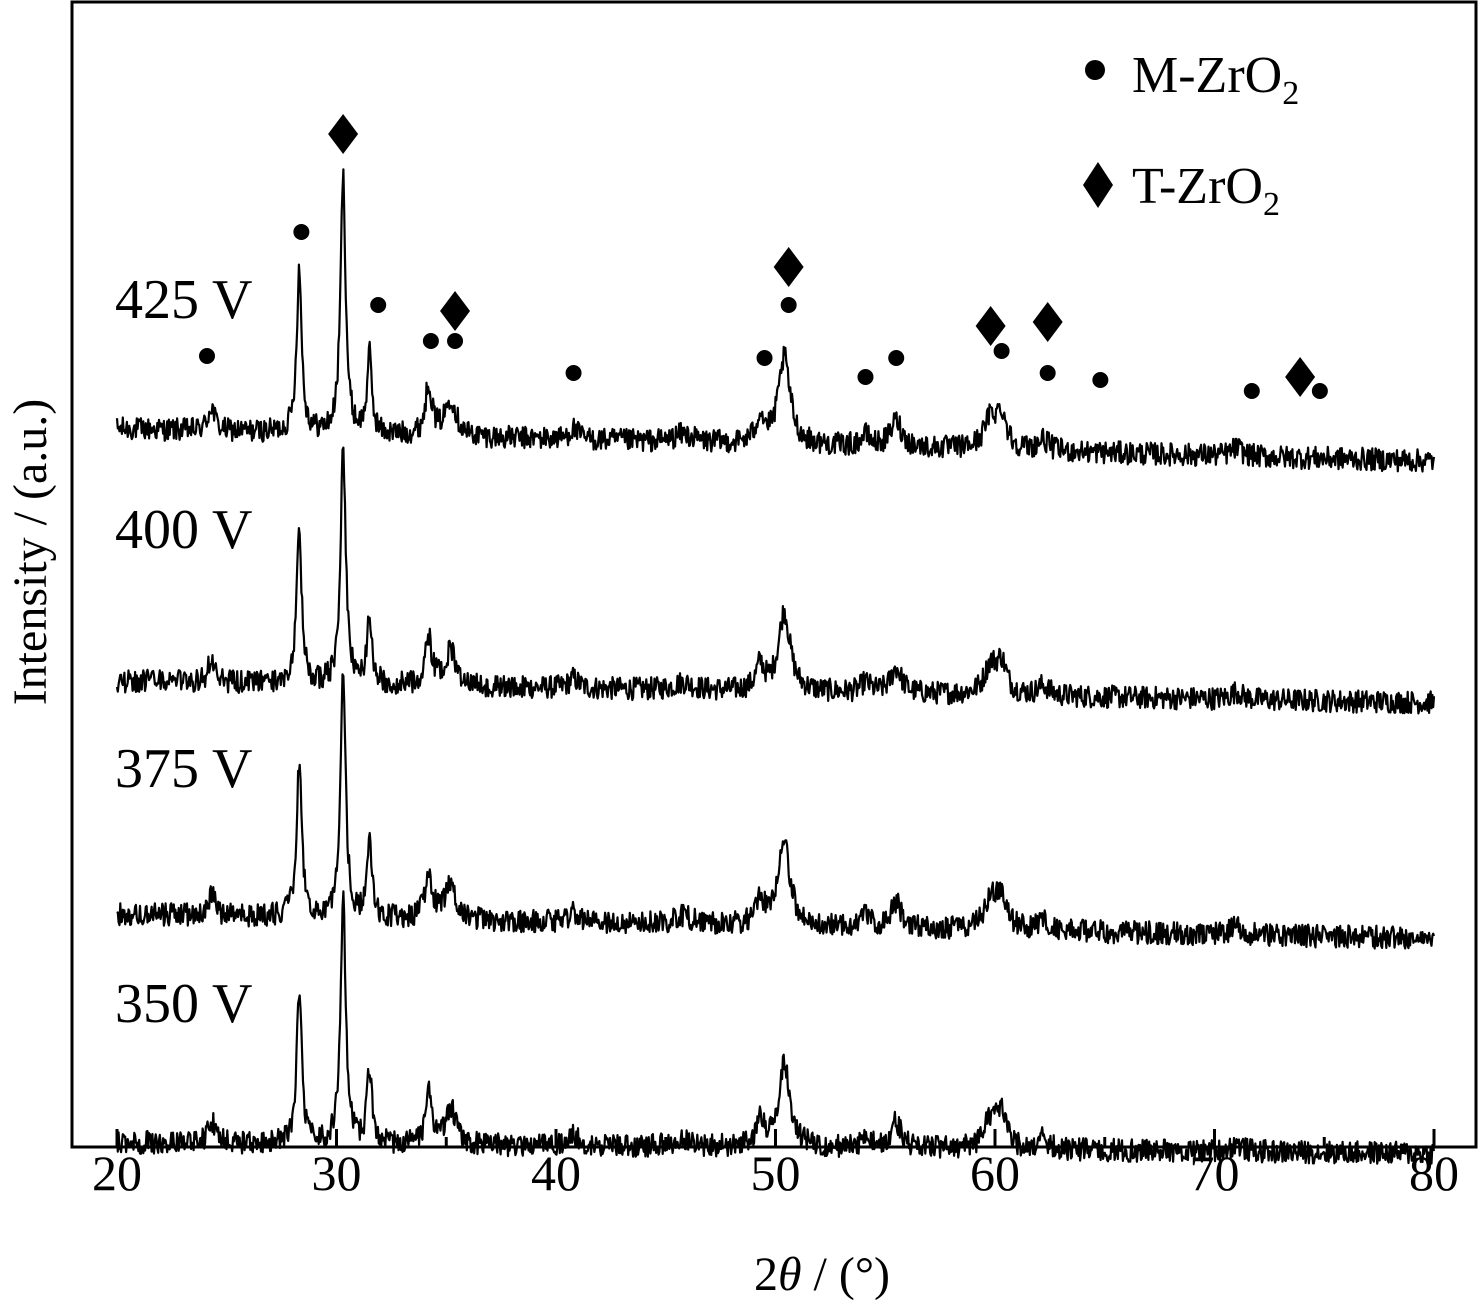 The height and width of the screenshot is (1308, 1481). What do you see at coordinates (846, 1274) in the screenshot?
I see `x-title-rest: / (°)` at bounding box center [846, 1274].